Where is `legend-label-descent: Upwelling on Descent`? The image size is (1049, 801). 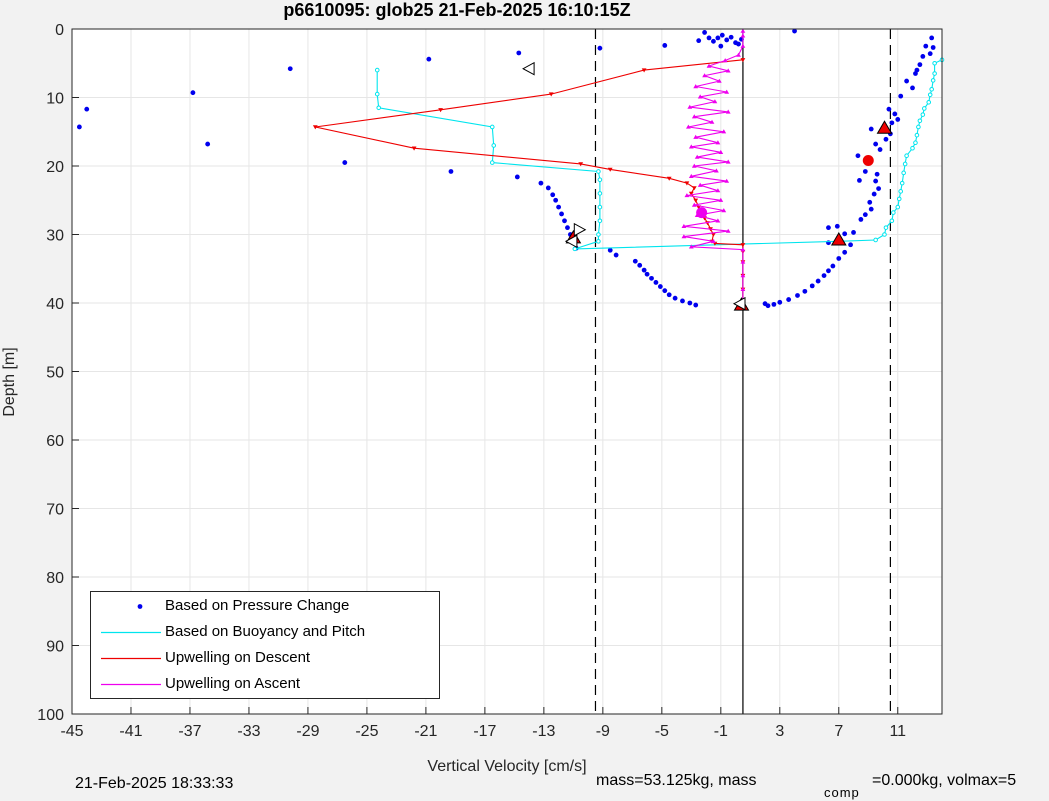
legend-label-descent: Upwelling on Descent is located at coordinates (238, 657).